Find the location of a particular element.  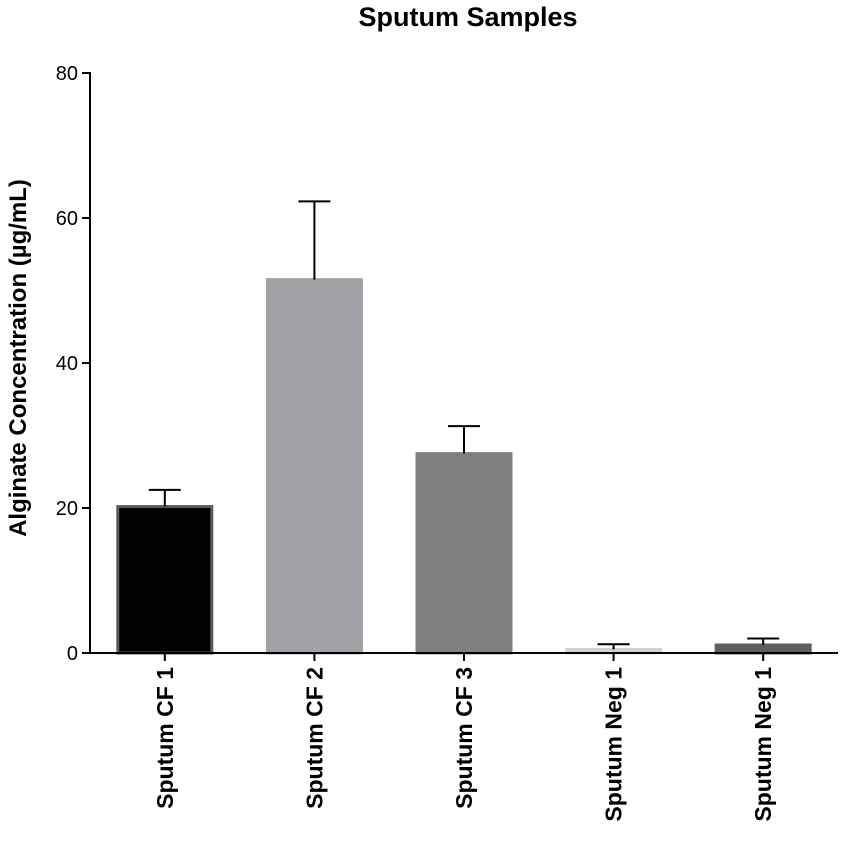

chart-title: Sputum Samples is located at coordinates (467, 17).